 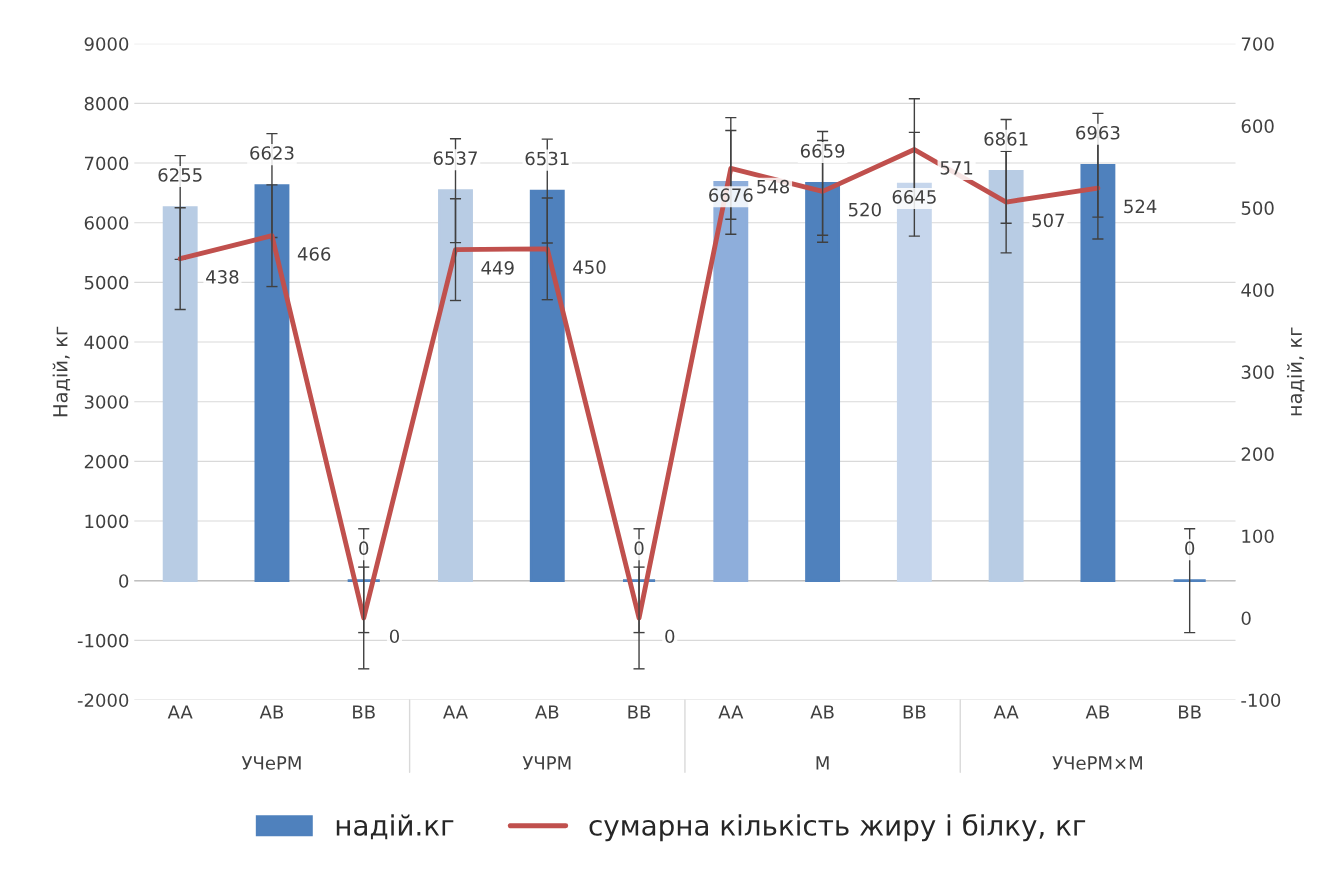 I want to click on y-axis-title: Надій, кг, so click(x=61, y=371).